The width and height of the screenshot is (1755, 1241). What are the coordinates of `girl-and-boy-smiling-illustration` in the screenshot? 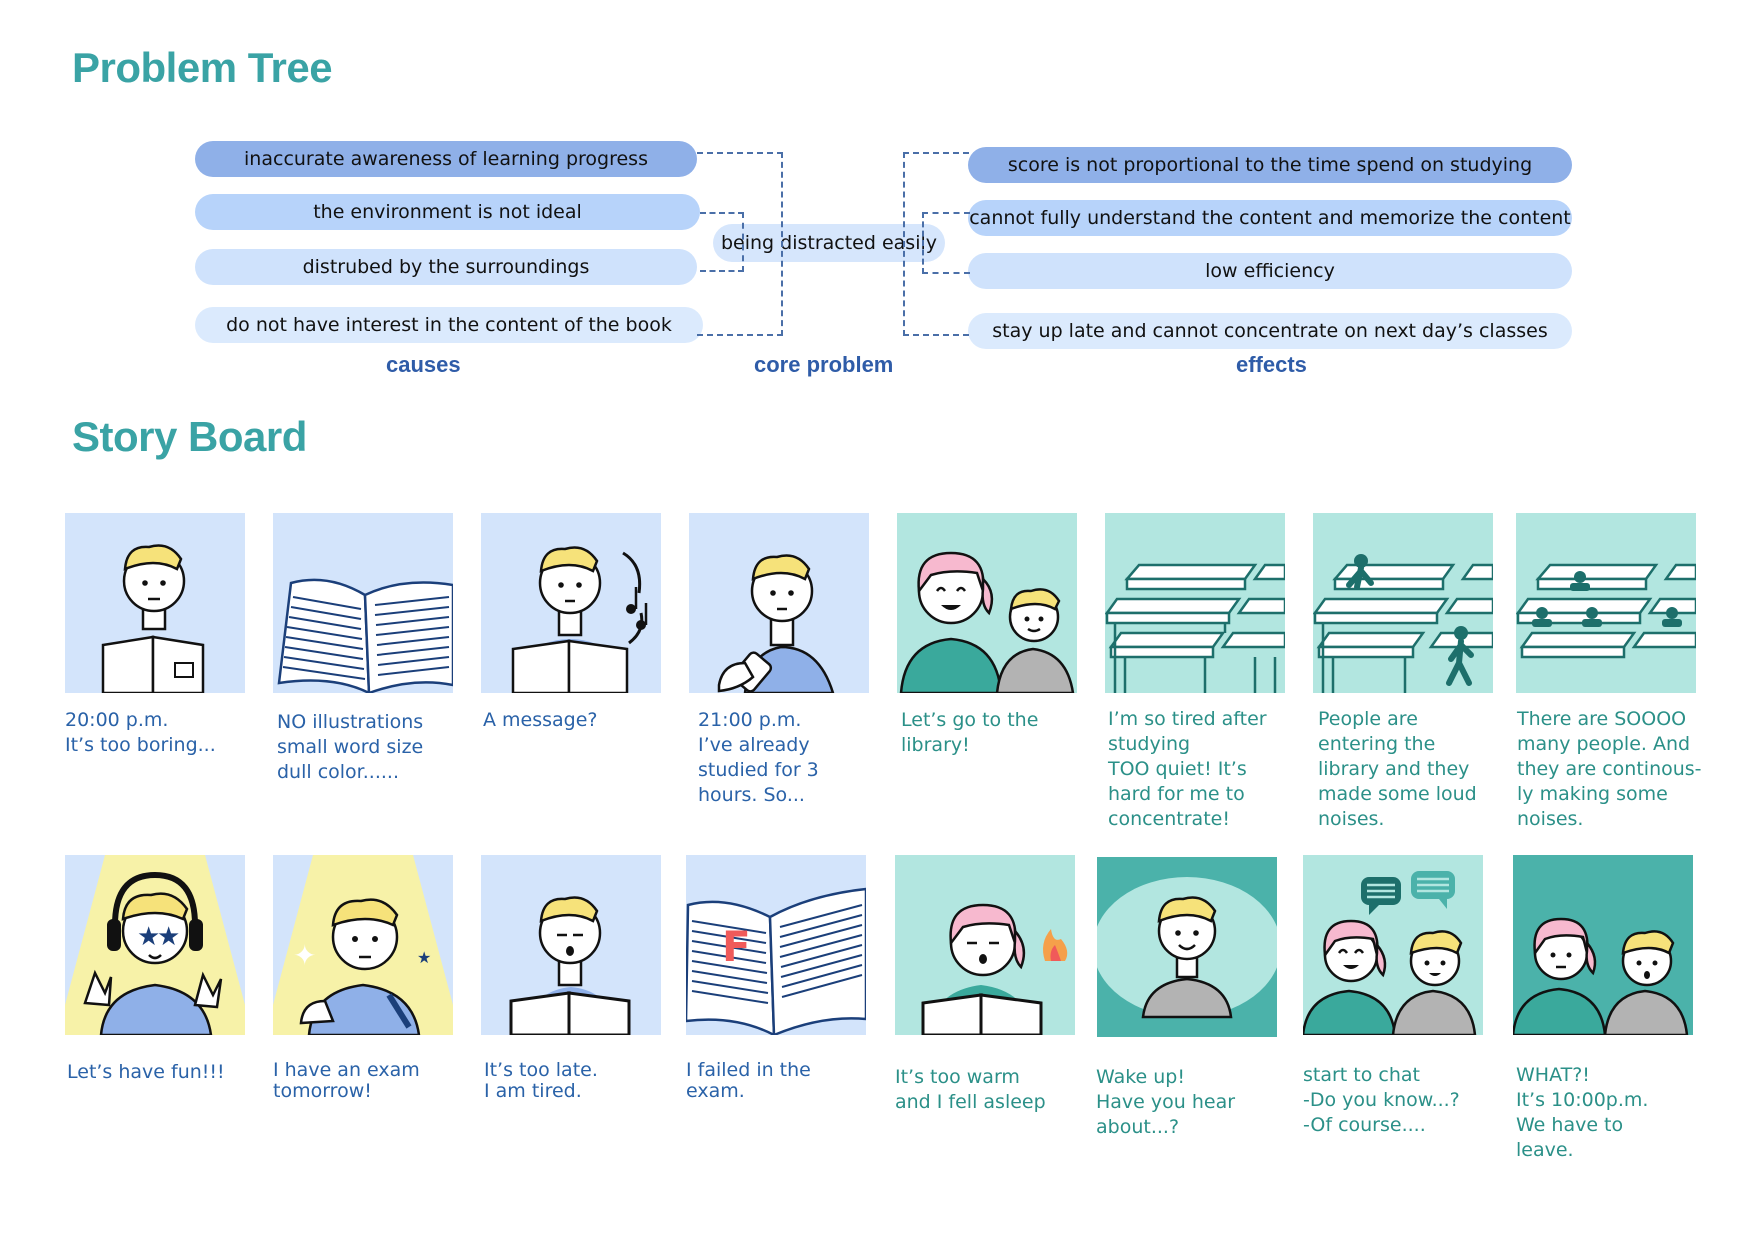 It's located at (987, 603).